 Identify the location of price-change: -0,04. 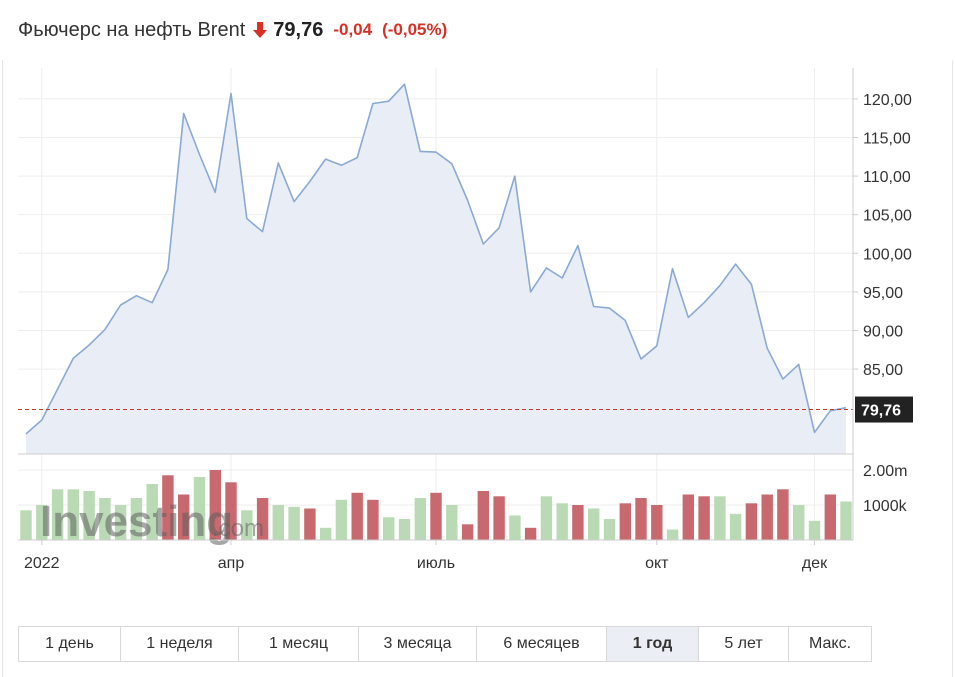
(353, 29).